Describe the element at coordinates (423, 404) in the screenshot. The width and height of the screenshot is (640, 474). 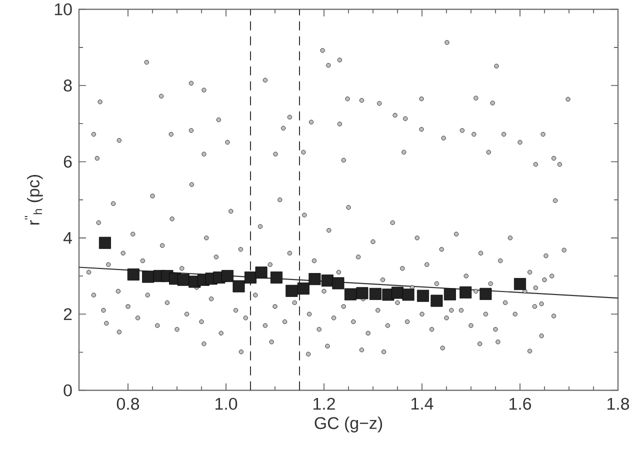
I see `x-tick-label: 1.4` at that location.